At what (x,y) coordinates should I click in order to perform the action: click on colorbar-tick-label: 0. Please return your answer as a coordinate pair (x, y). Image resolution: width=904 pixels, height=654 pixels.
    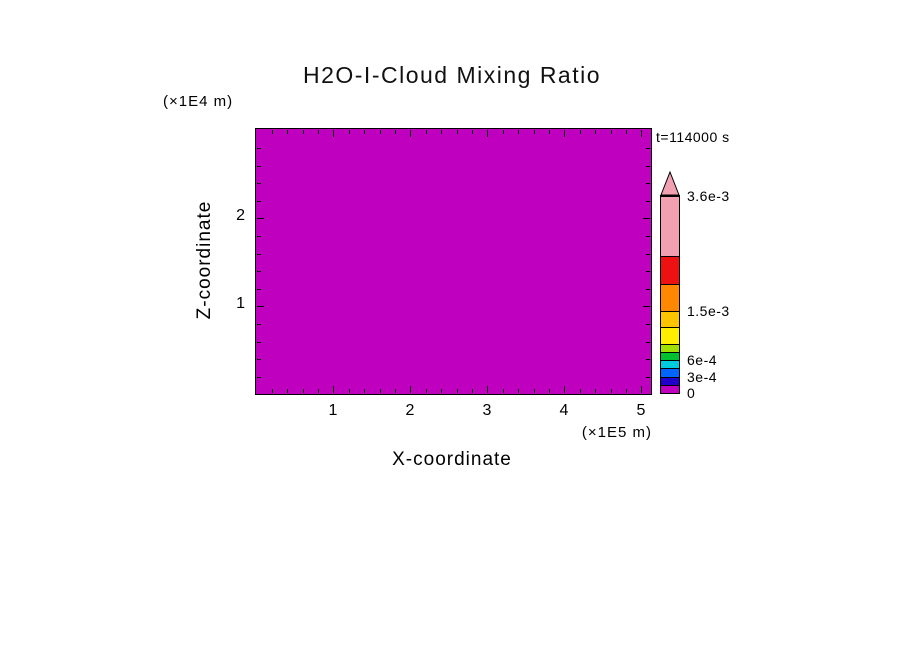
    Looking at the image, I should click on (691, 393).